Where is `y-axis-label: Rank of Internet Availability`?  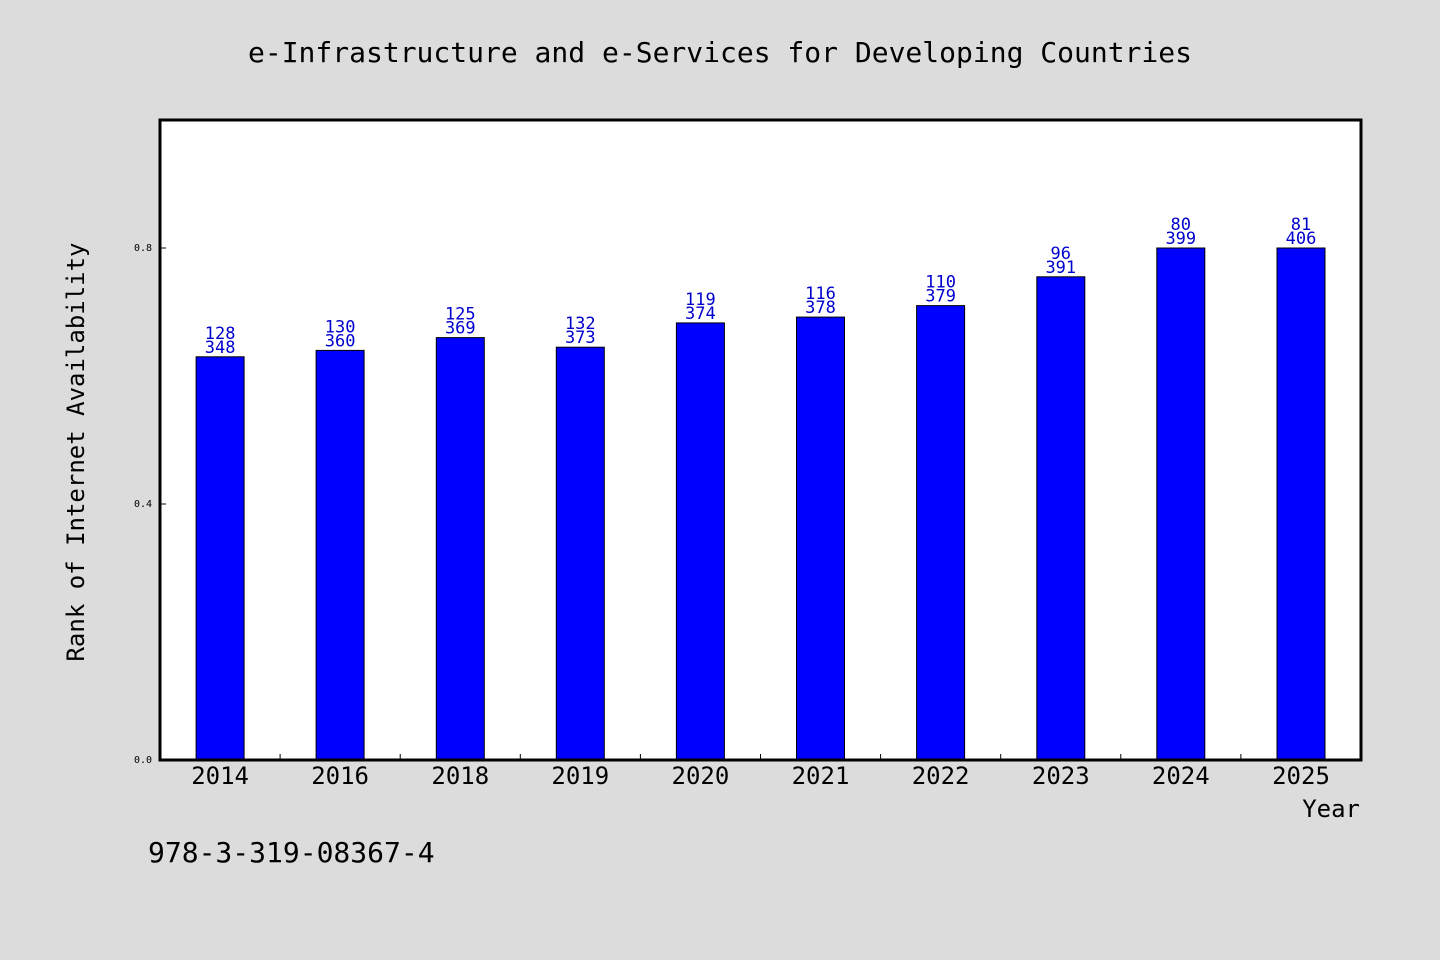
y-axis-label: Rank of Internet Availability is located at coordinates (76, 451).